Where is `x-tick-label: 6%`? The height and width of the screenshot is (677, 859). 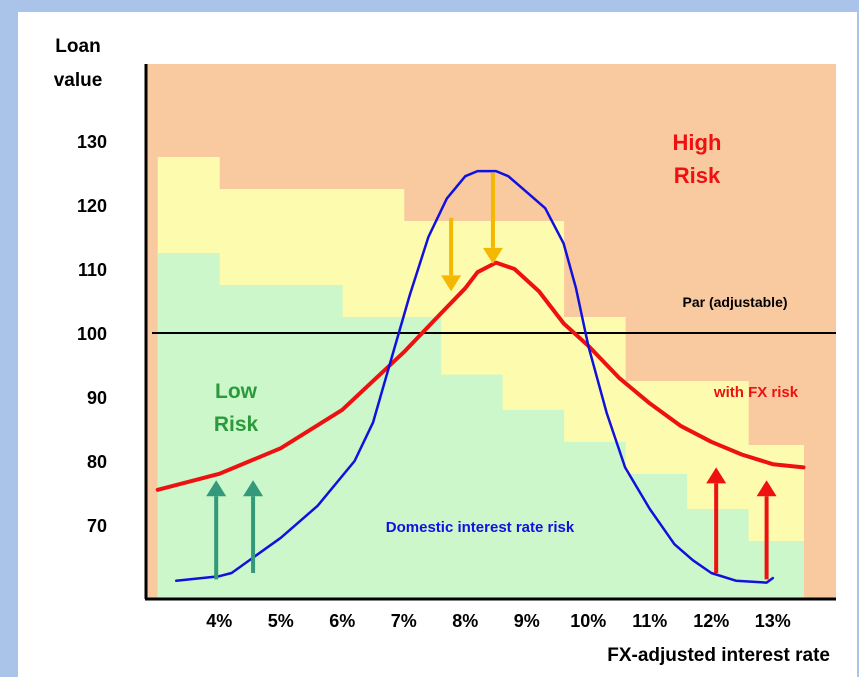
x-tick-label: 6% is located at coordinates (342, 621).